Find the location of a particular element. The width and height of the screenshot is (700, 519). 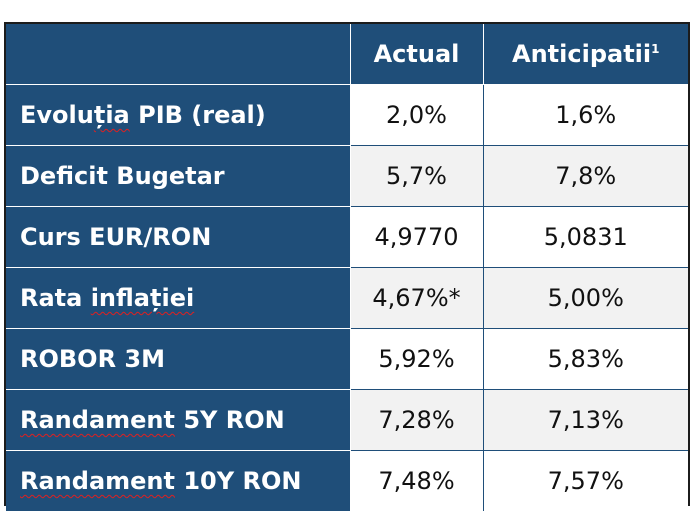

table-header-row: Actual Anticipatii1 is located at coordinates (347, 54).